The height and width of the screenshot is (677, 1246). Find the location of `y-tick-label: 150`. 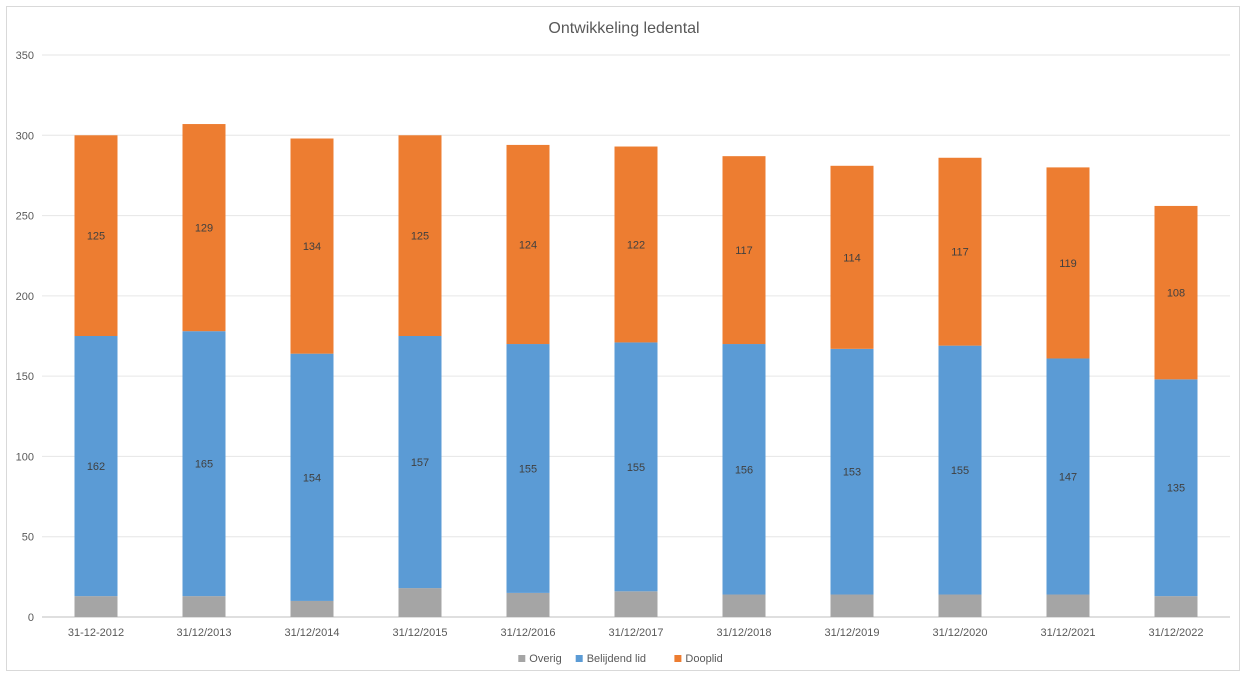

y-tick-label: 150 is located at coordinates (25, 377).